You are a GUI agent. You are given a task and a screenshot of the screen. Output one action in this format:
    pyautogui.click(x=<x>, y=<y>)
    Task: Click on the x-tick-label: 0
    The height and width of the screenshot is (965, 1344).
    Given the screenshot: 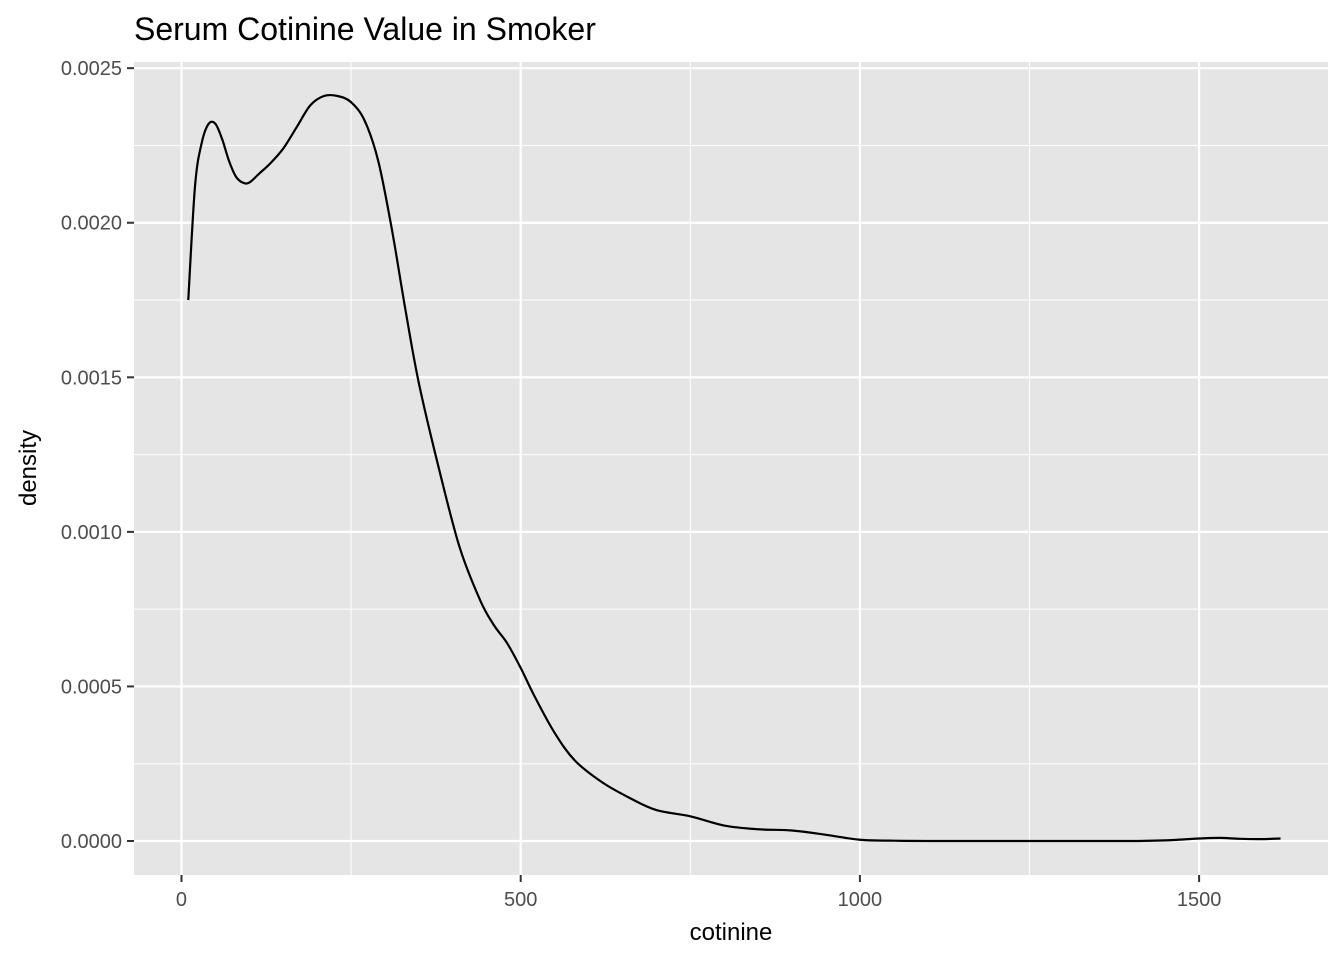 What is the action you would take?
    pyautogui.click(x=181, y=900)
    